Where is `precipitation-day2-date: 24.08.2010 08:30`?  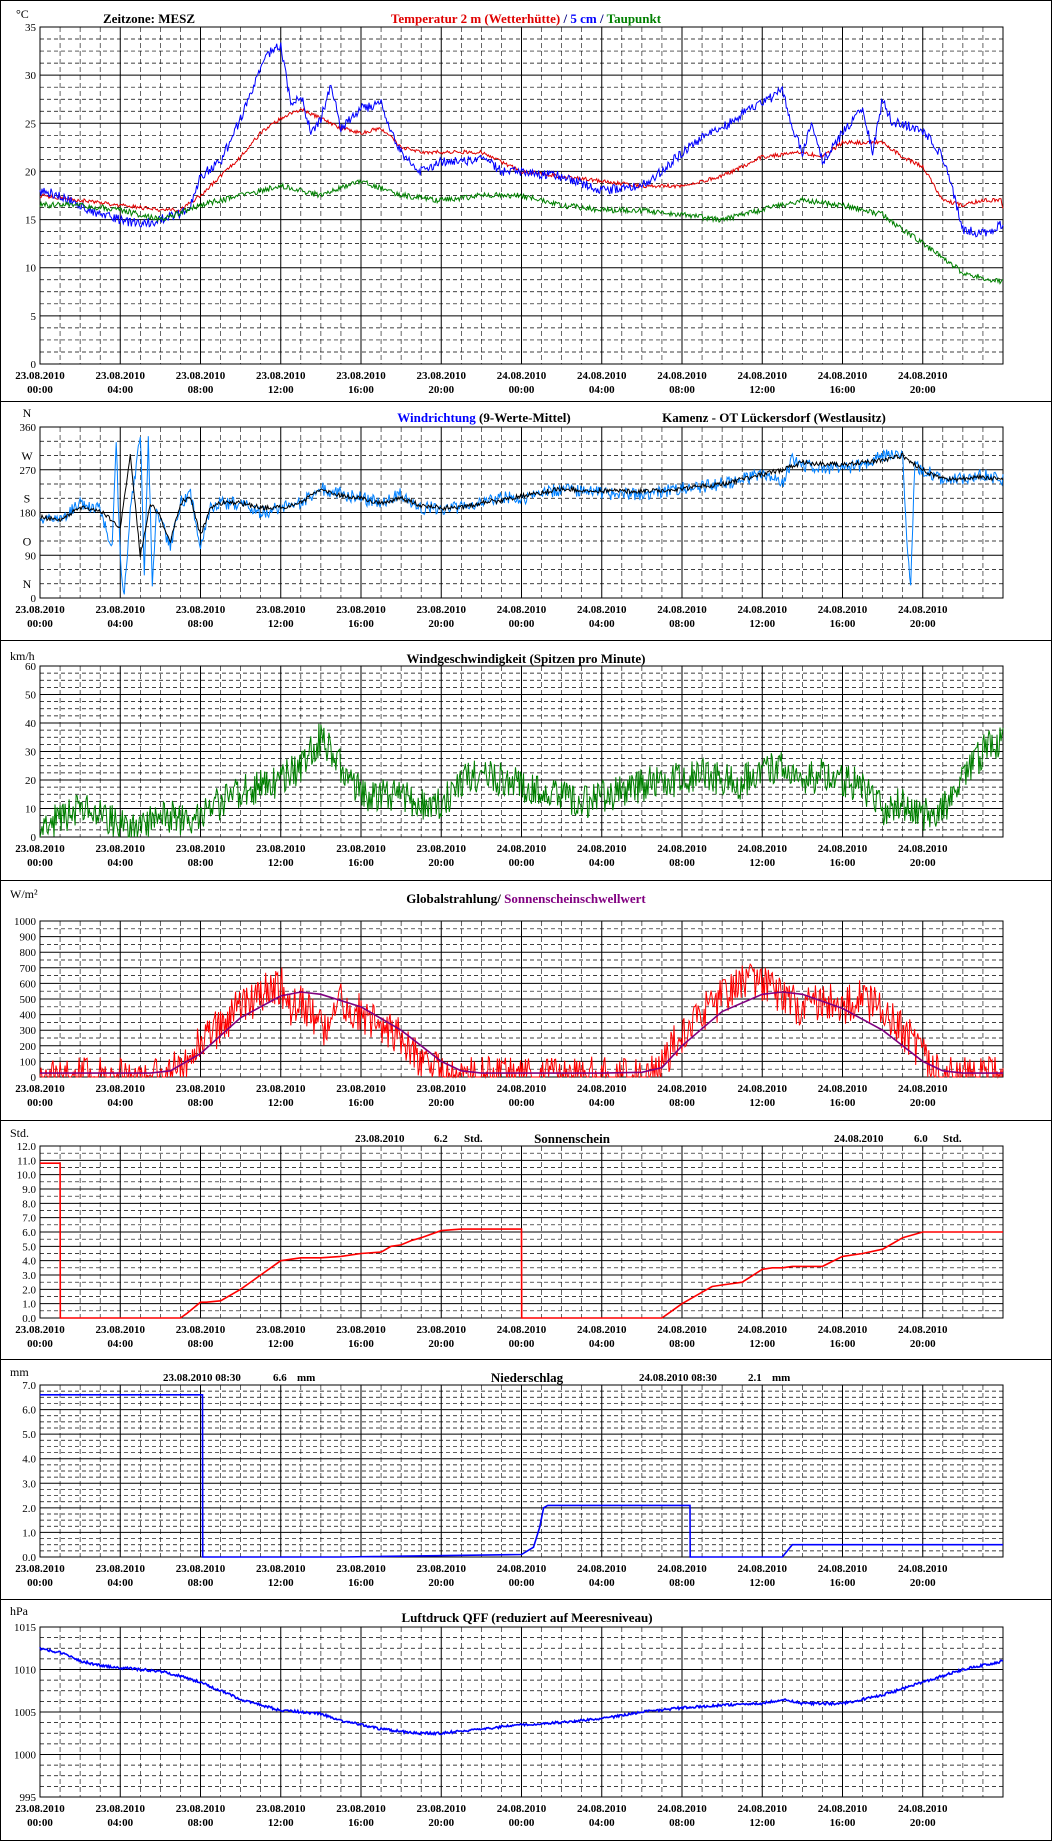
precipitation-day2-date: 24.08.2010 08:30 is located at coordinates (678, 1378).